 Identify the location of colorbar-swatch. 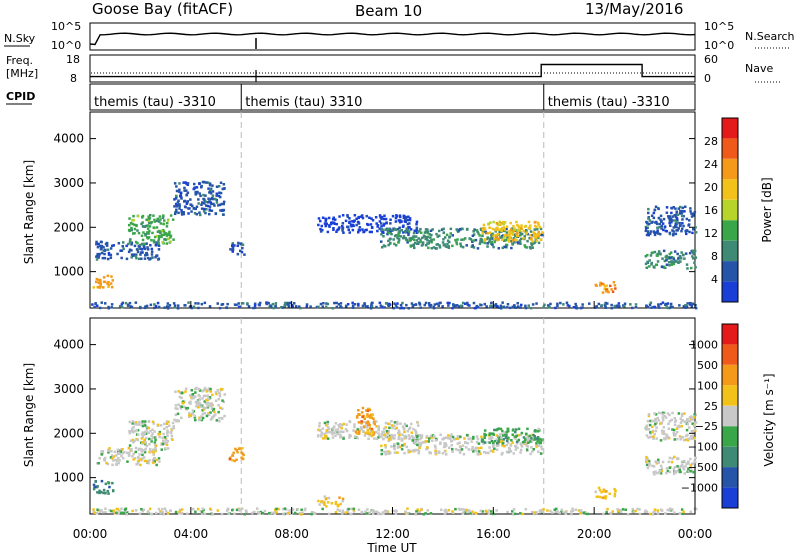
(730, 457).